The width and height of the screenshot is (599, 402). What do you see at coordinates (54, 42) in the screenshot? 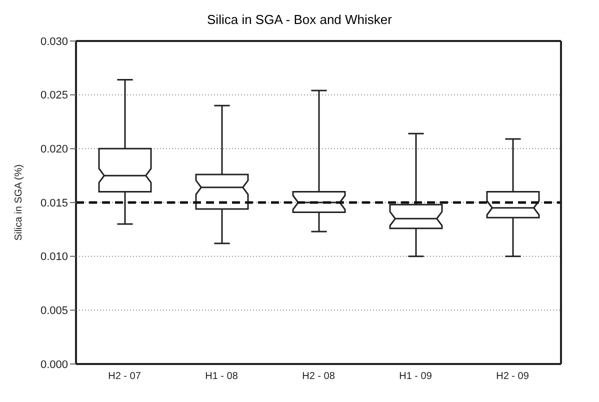
I see `y-tick-label: 0.030` at bounding box center [54, 42].